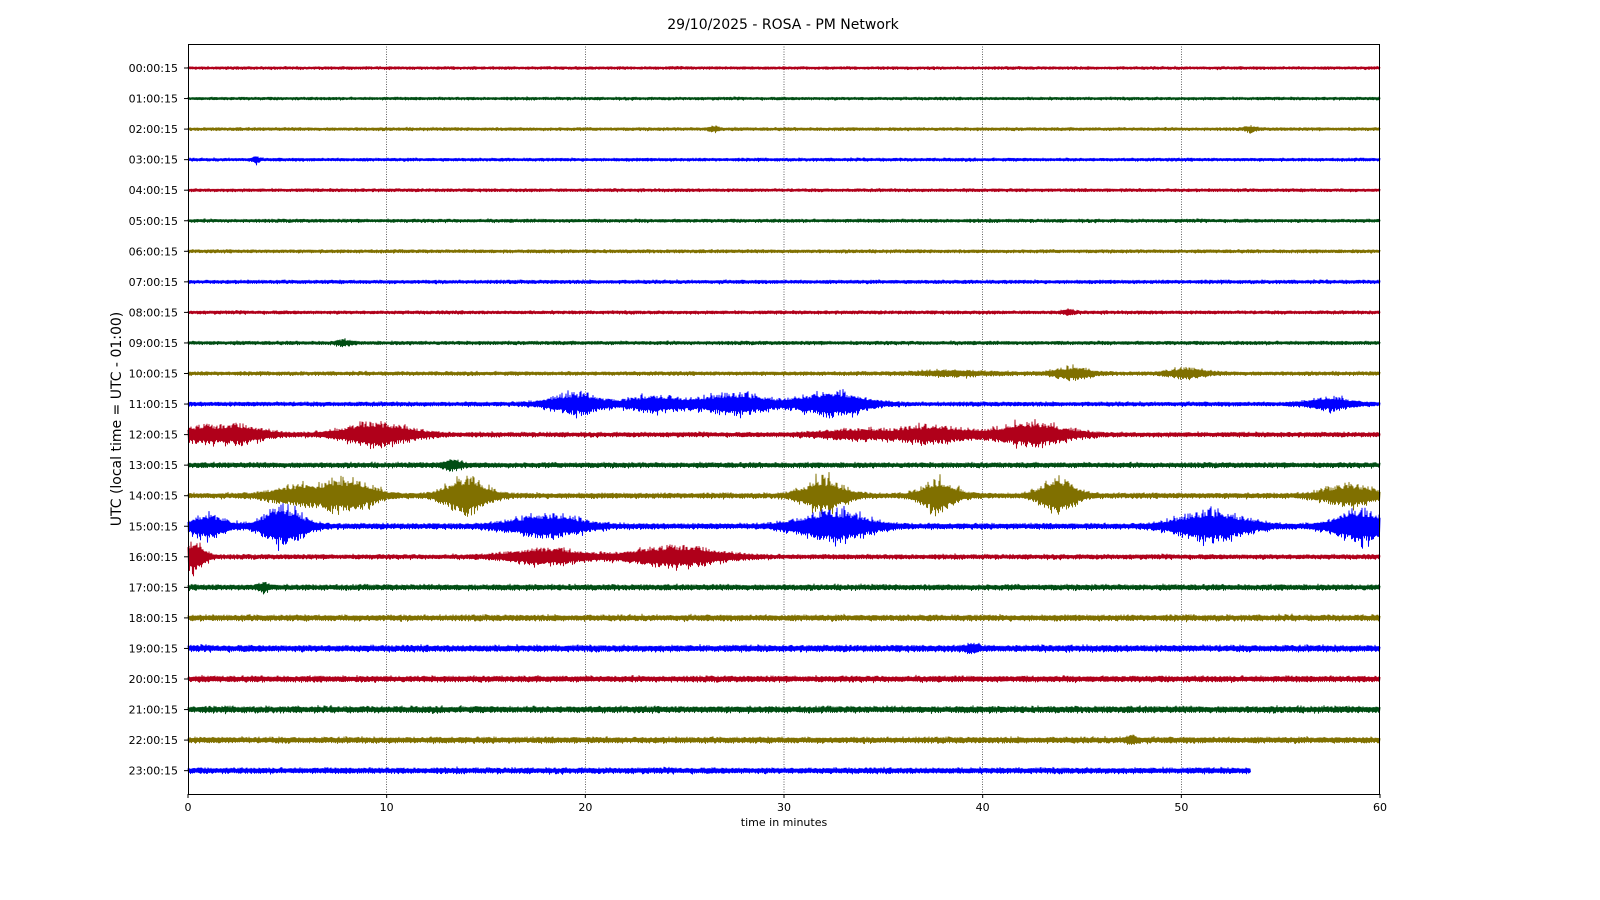  What do you see at coordinates (153, 679) in the screenshot?
I see `row-label: 20:00:15` at bounding box center [153, 679].